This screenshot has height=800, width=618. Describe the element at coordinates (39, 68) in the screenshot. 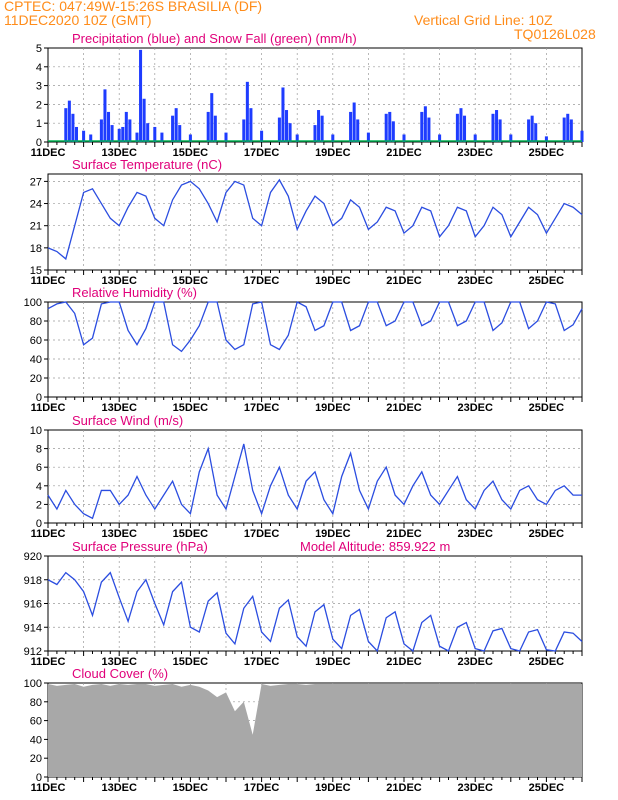

I see `y-tick-label: 4` at that location.